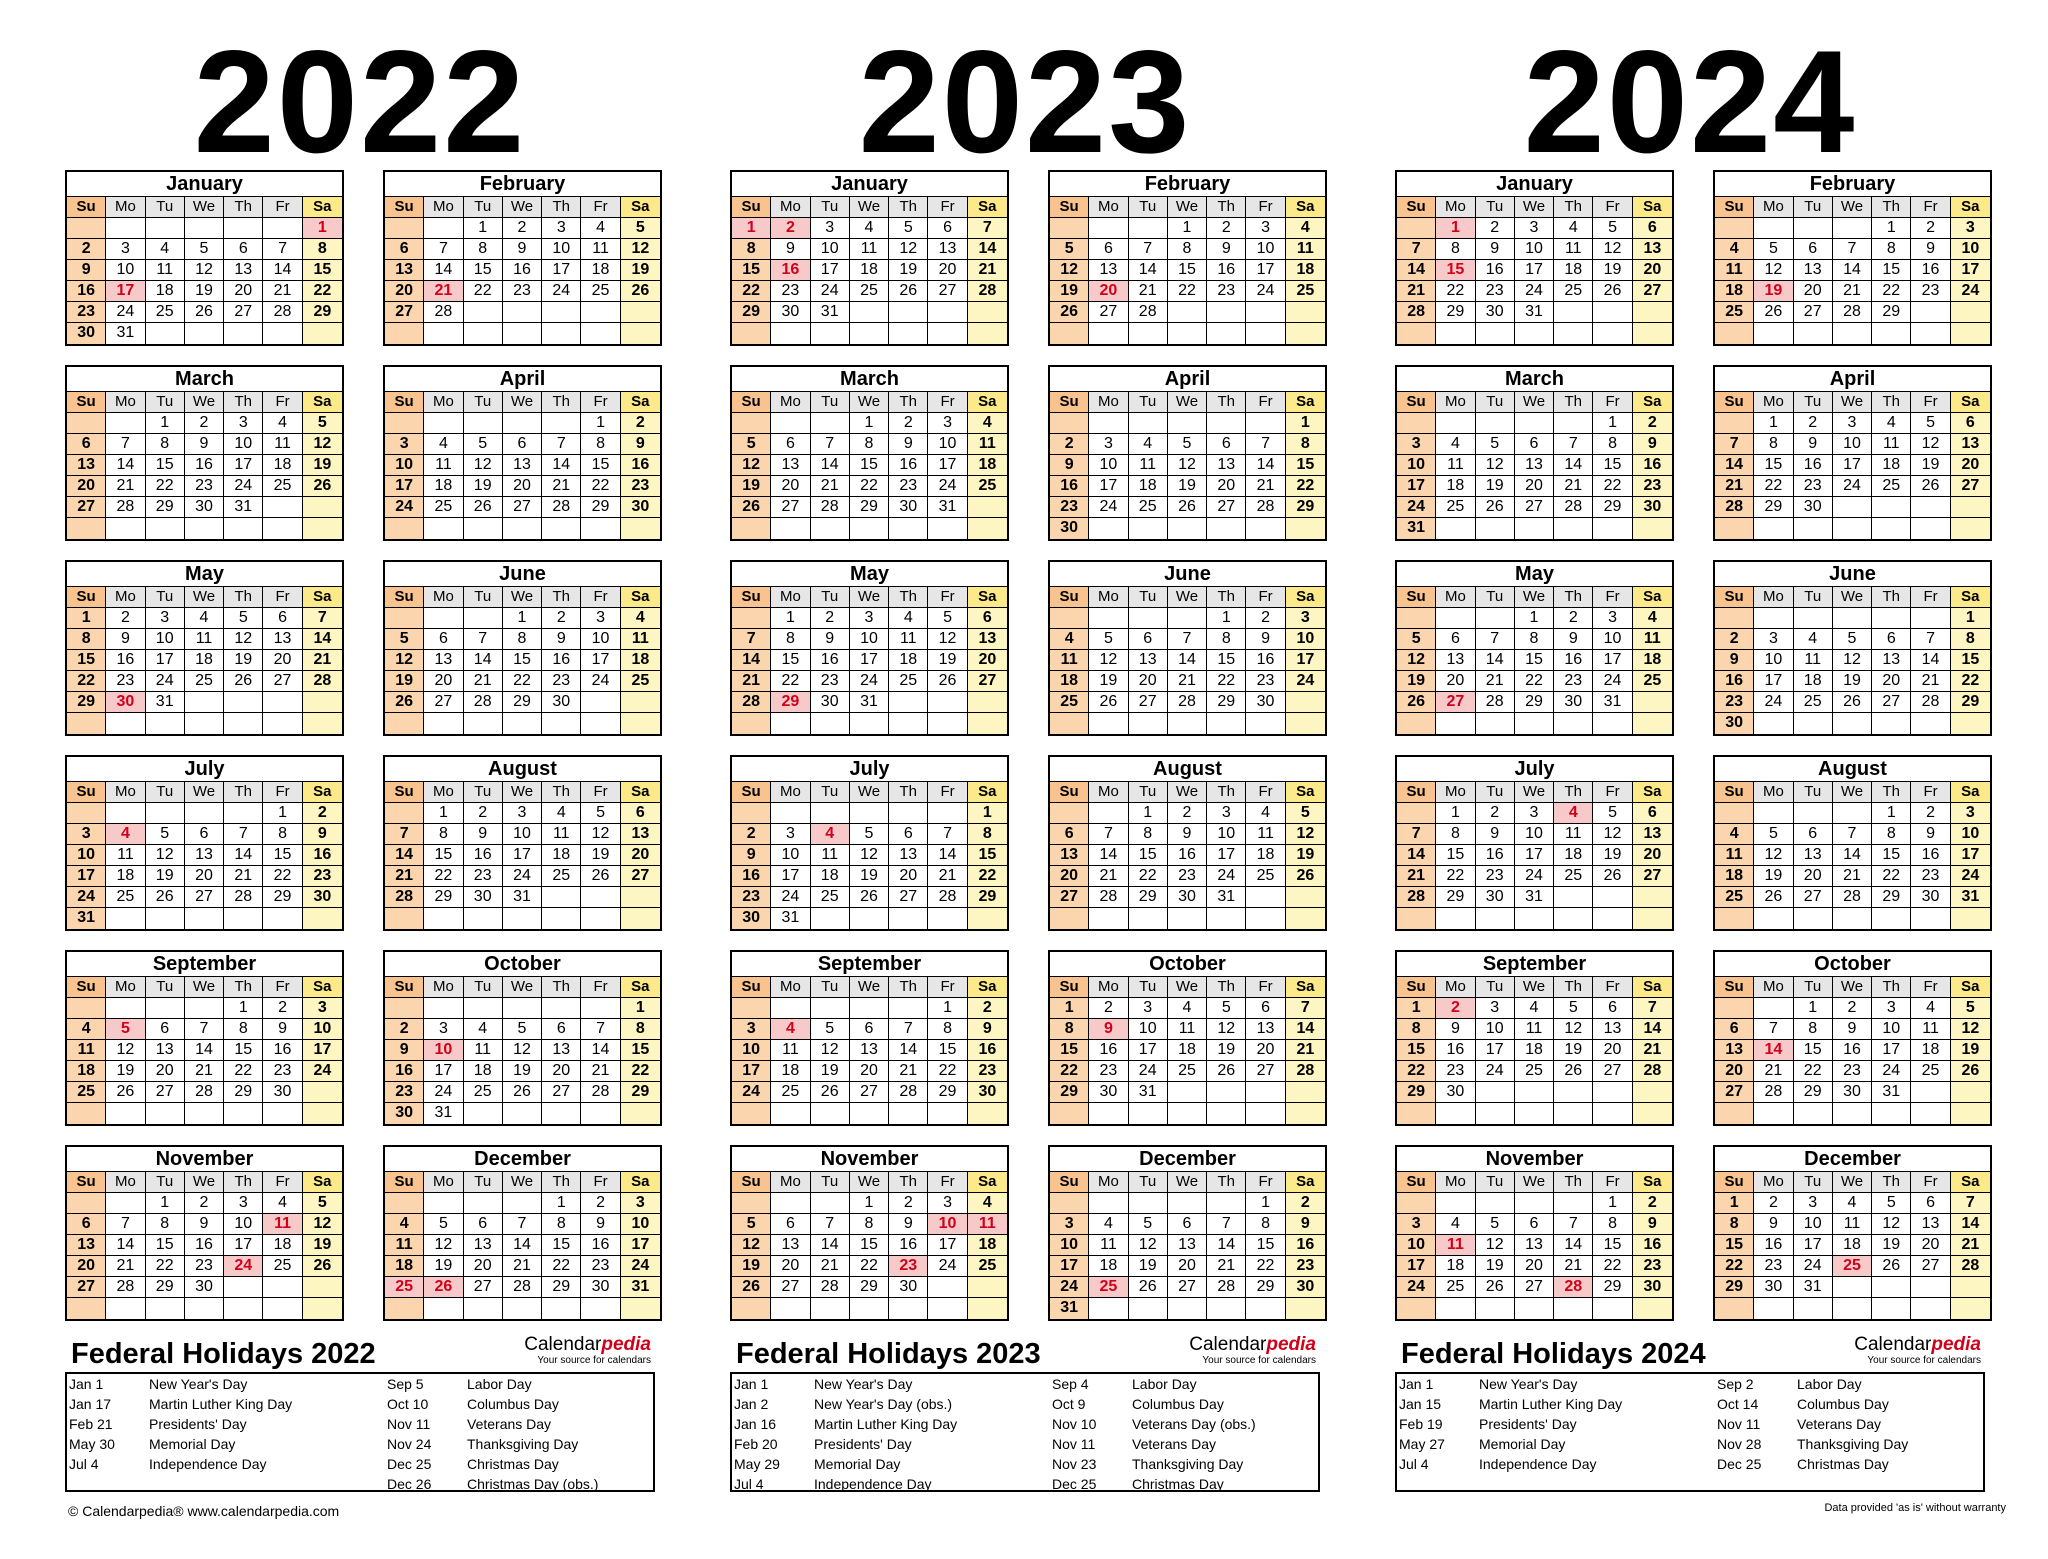 The width and height of the screenshot is (2048, 1559). Describe the element at coordinates (1148, 486) in the screenshot. I see `day-cell: 18` at that location.